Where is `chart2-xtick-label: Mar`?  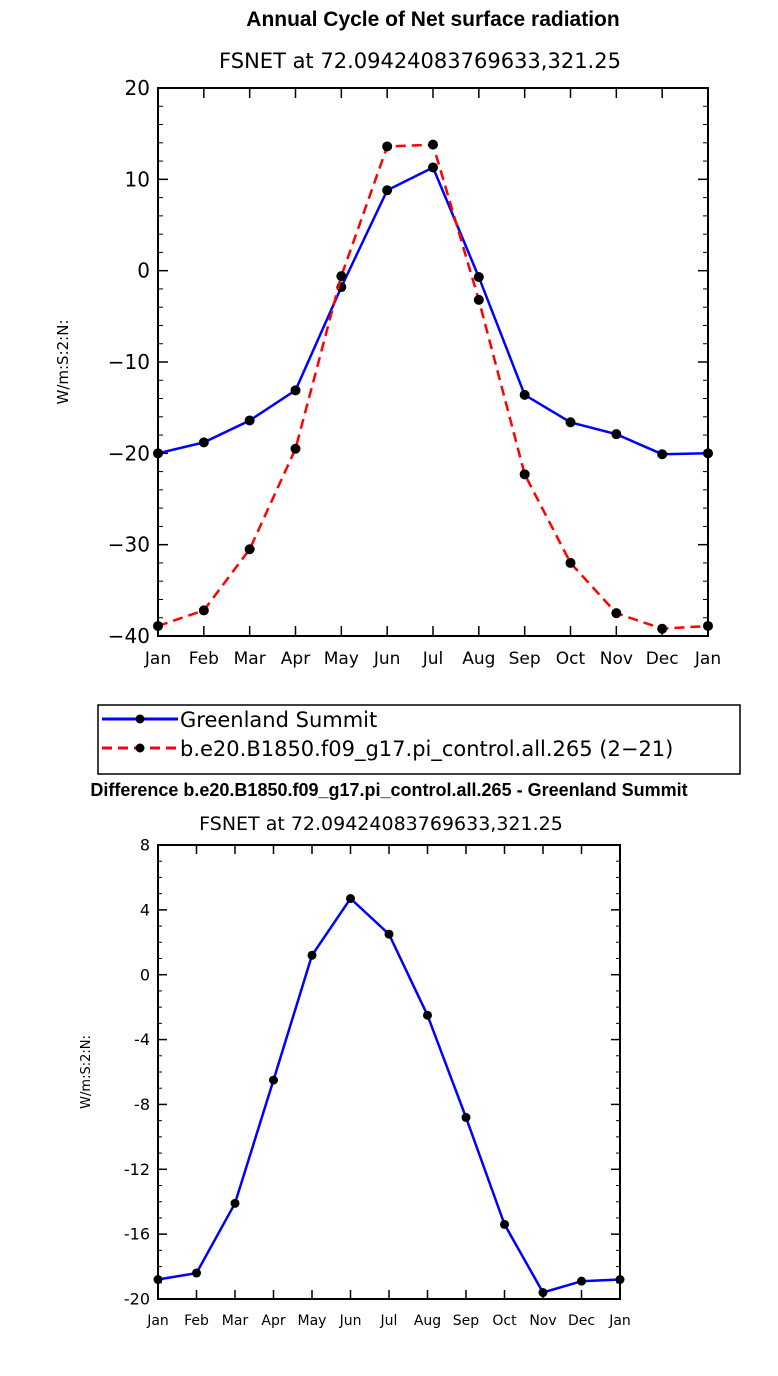
chart2-xtick-label: Mar is located at coordinates (235, 1321).